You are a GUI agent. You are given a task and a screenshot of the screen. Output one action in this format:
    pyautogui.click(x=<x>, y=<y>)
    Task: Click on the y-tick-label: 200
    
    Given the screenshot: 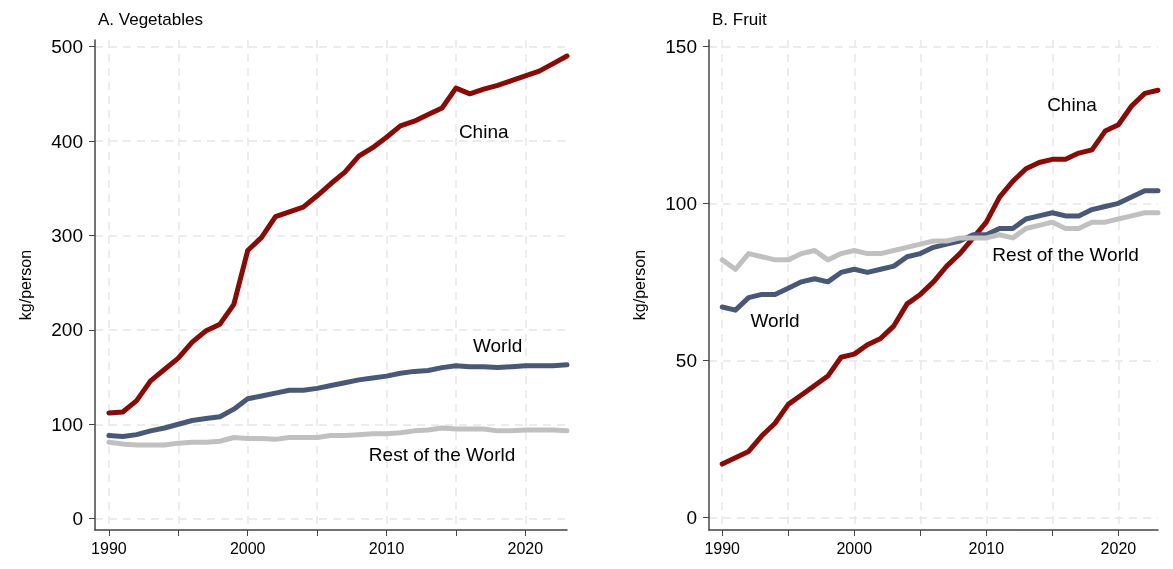 What is the action you would take?
    pyautogui.click(x=67, y=330)
    